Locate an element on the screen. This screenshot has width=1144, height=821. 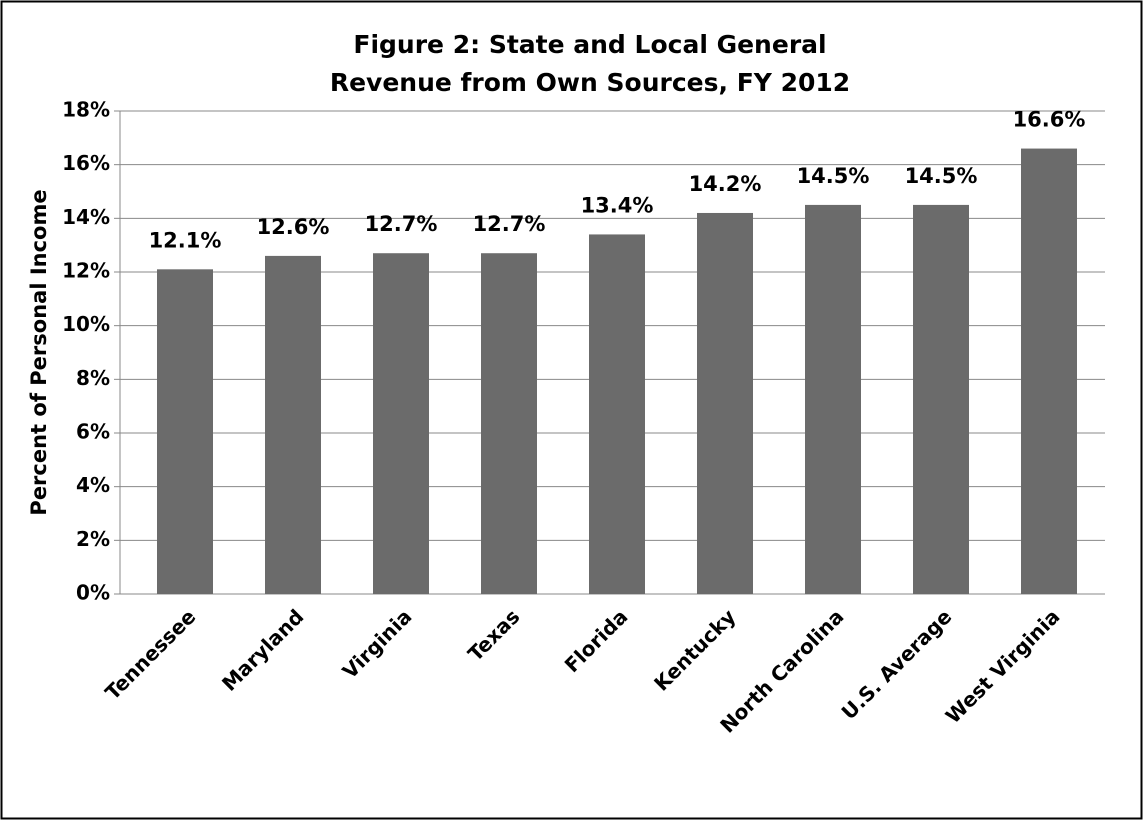
y-tick-label: 8% is located at coordinates (93, 378).